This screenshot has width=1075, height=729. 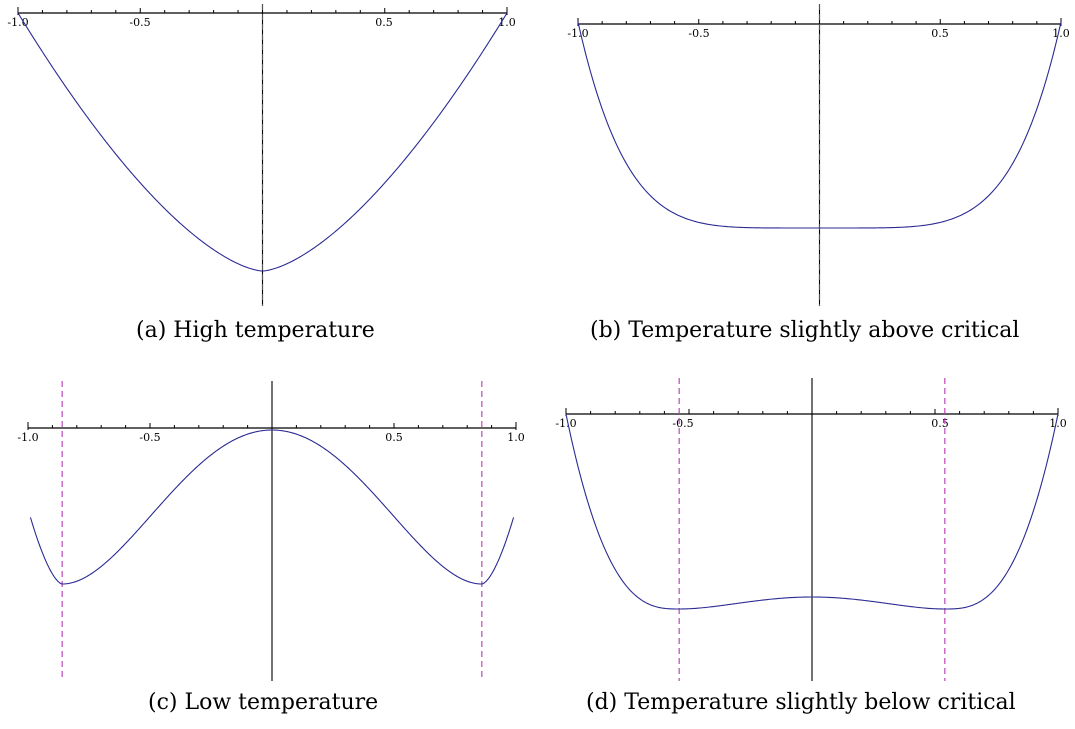 I want to click on free-energy-curve-c, so click(x=272, y=507).